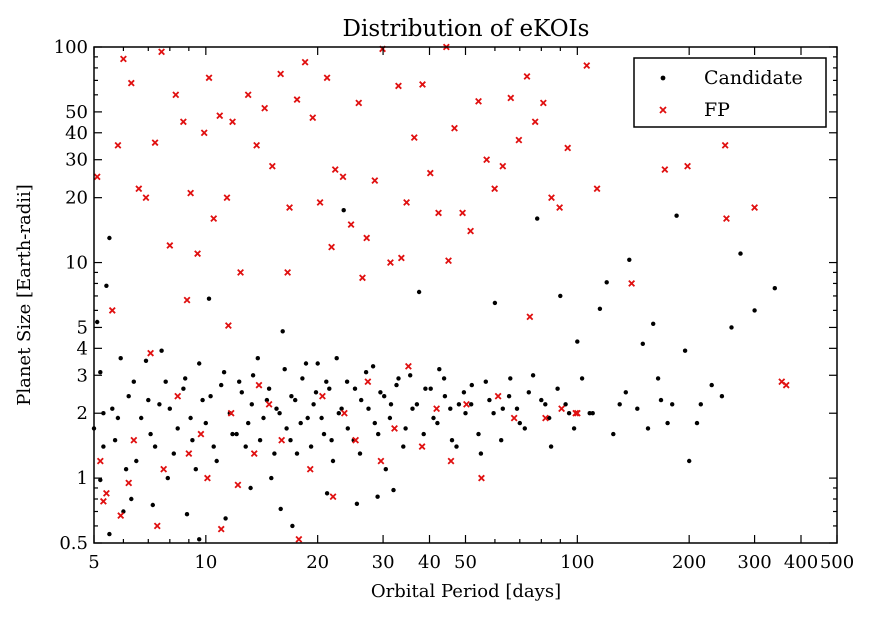 The width and height of the screenshot is (874, 619). I want to click on legend-box, so click(730, 92).